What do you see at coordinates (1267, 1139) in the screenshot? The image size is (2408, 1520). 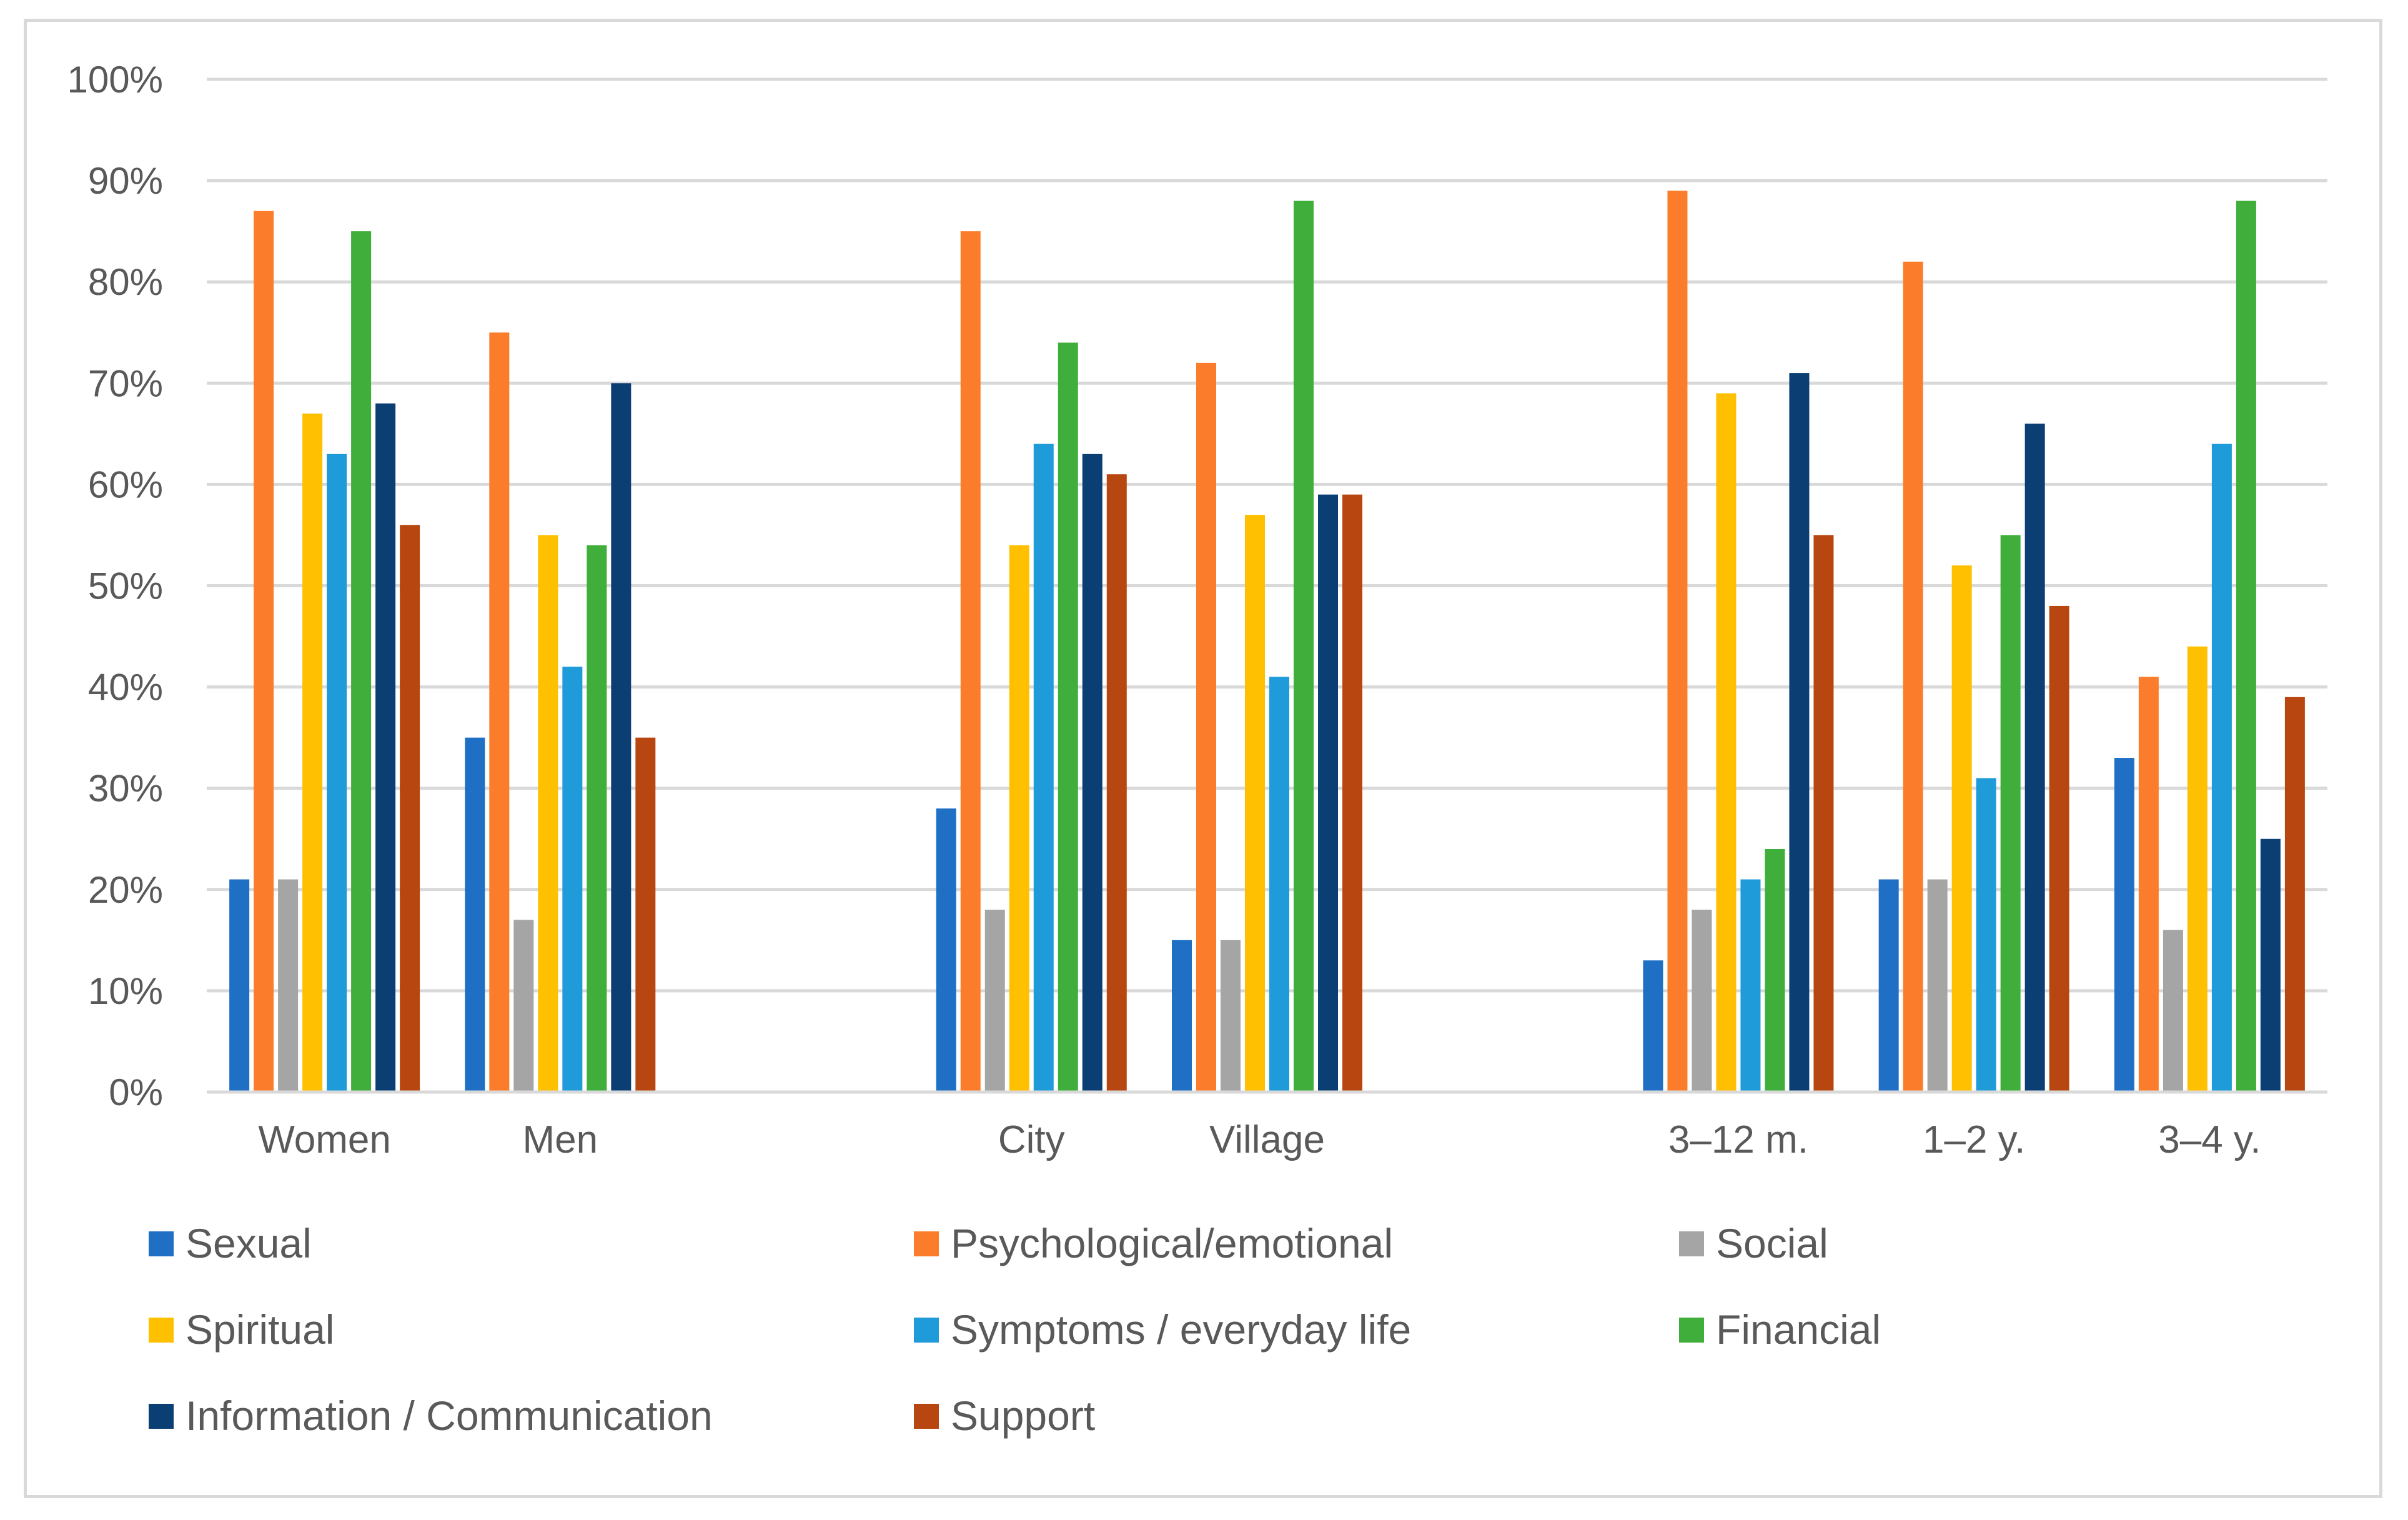 I see `x-tick-label: Village` at bounding box center [1267, 1139].